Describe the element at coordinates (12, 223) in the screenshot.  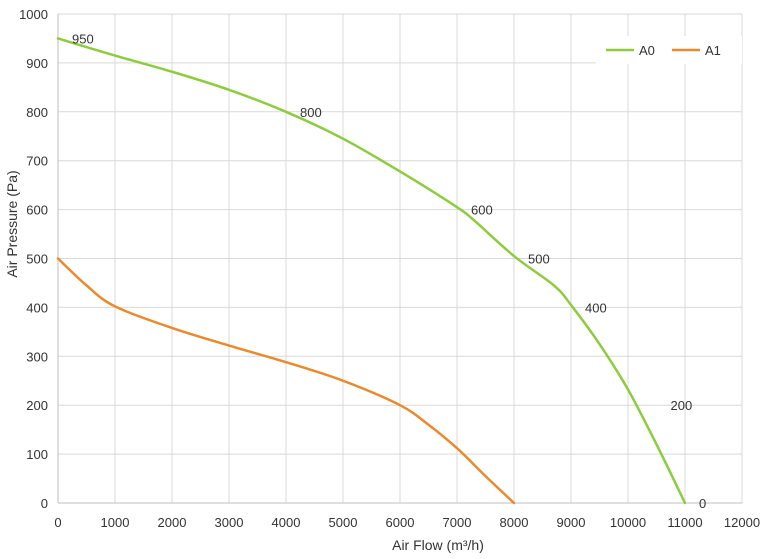
I see `y-axis-label: Air Pressure (Pa)` at that location.